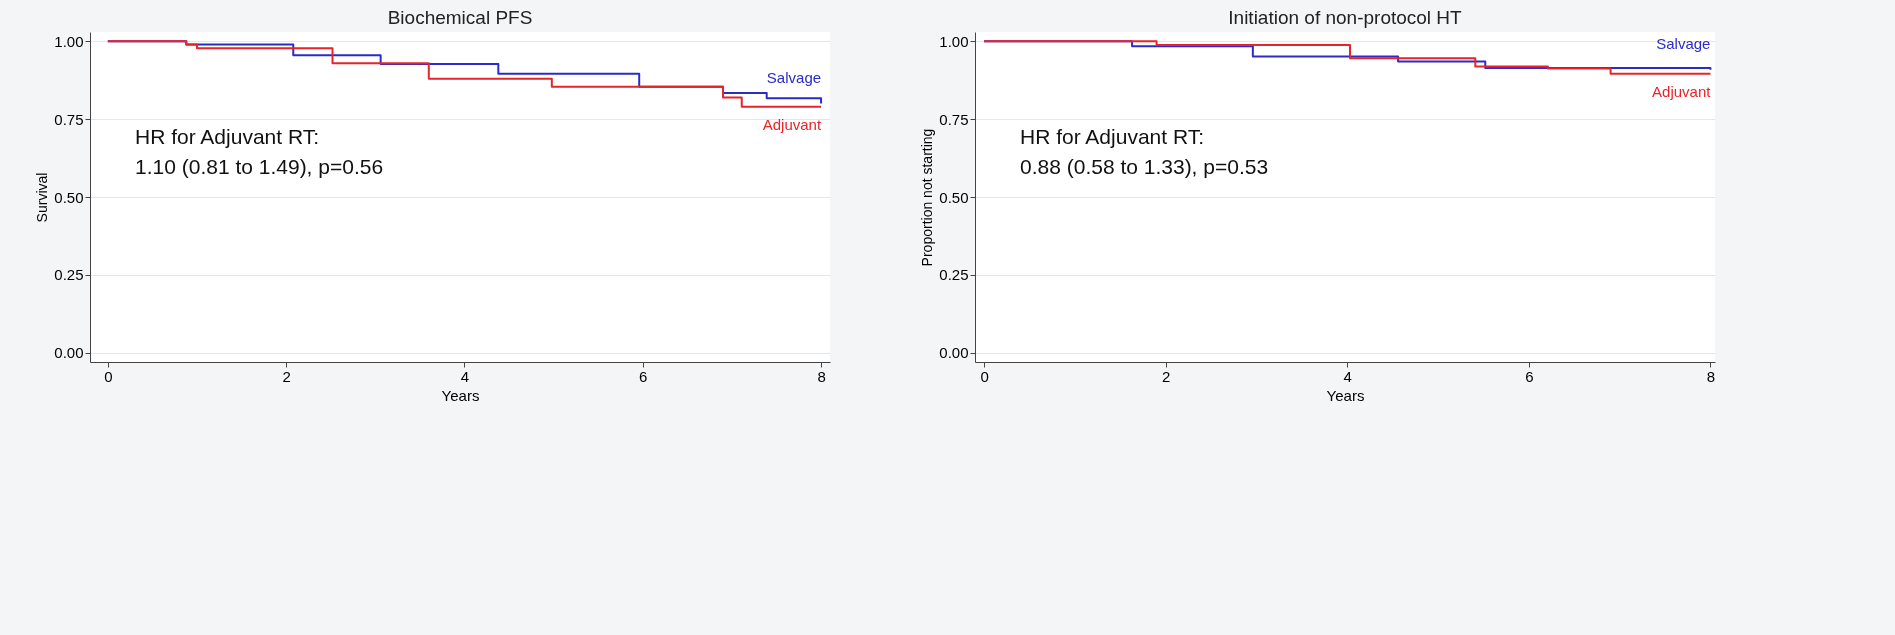  I want to click on chart-title: Initiation of non-protocol HT, so click(1345, 17).